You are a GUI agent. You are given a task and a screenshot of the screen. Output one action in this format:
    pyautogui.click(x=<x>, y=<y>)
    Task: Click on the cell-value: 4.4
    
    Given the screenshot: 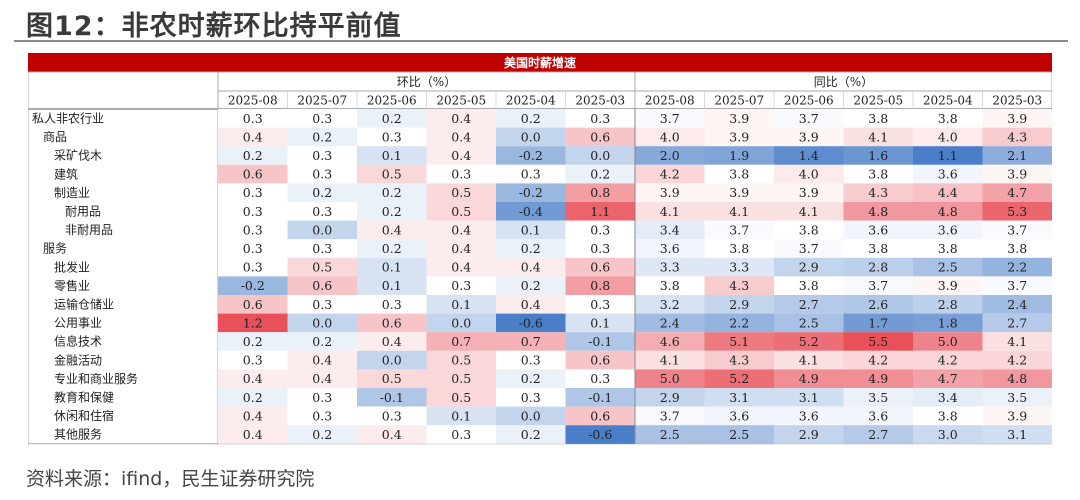 What is the action you would take?
    pyautogui.click(x=948, y=192)
    